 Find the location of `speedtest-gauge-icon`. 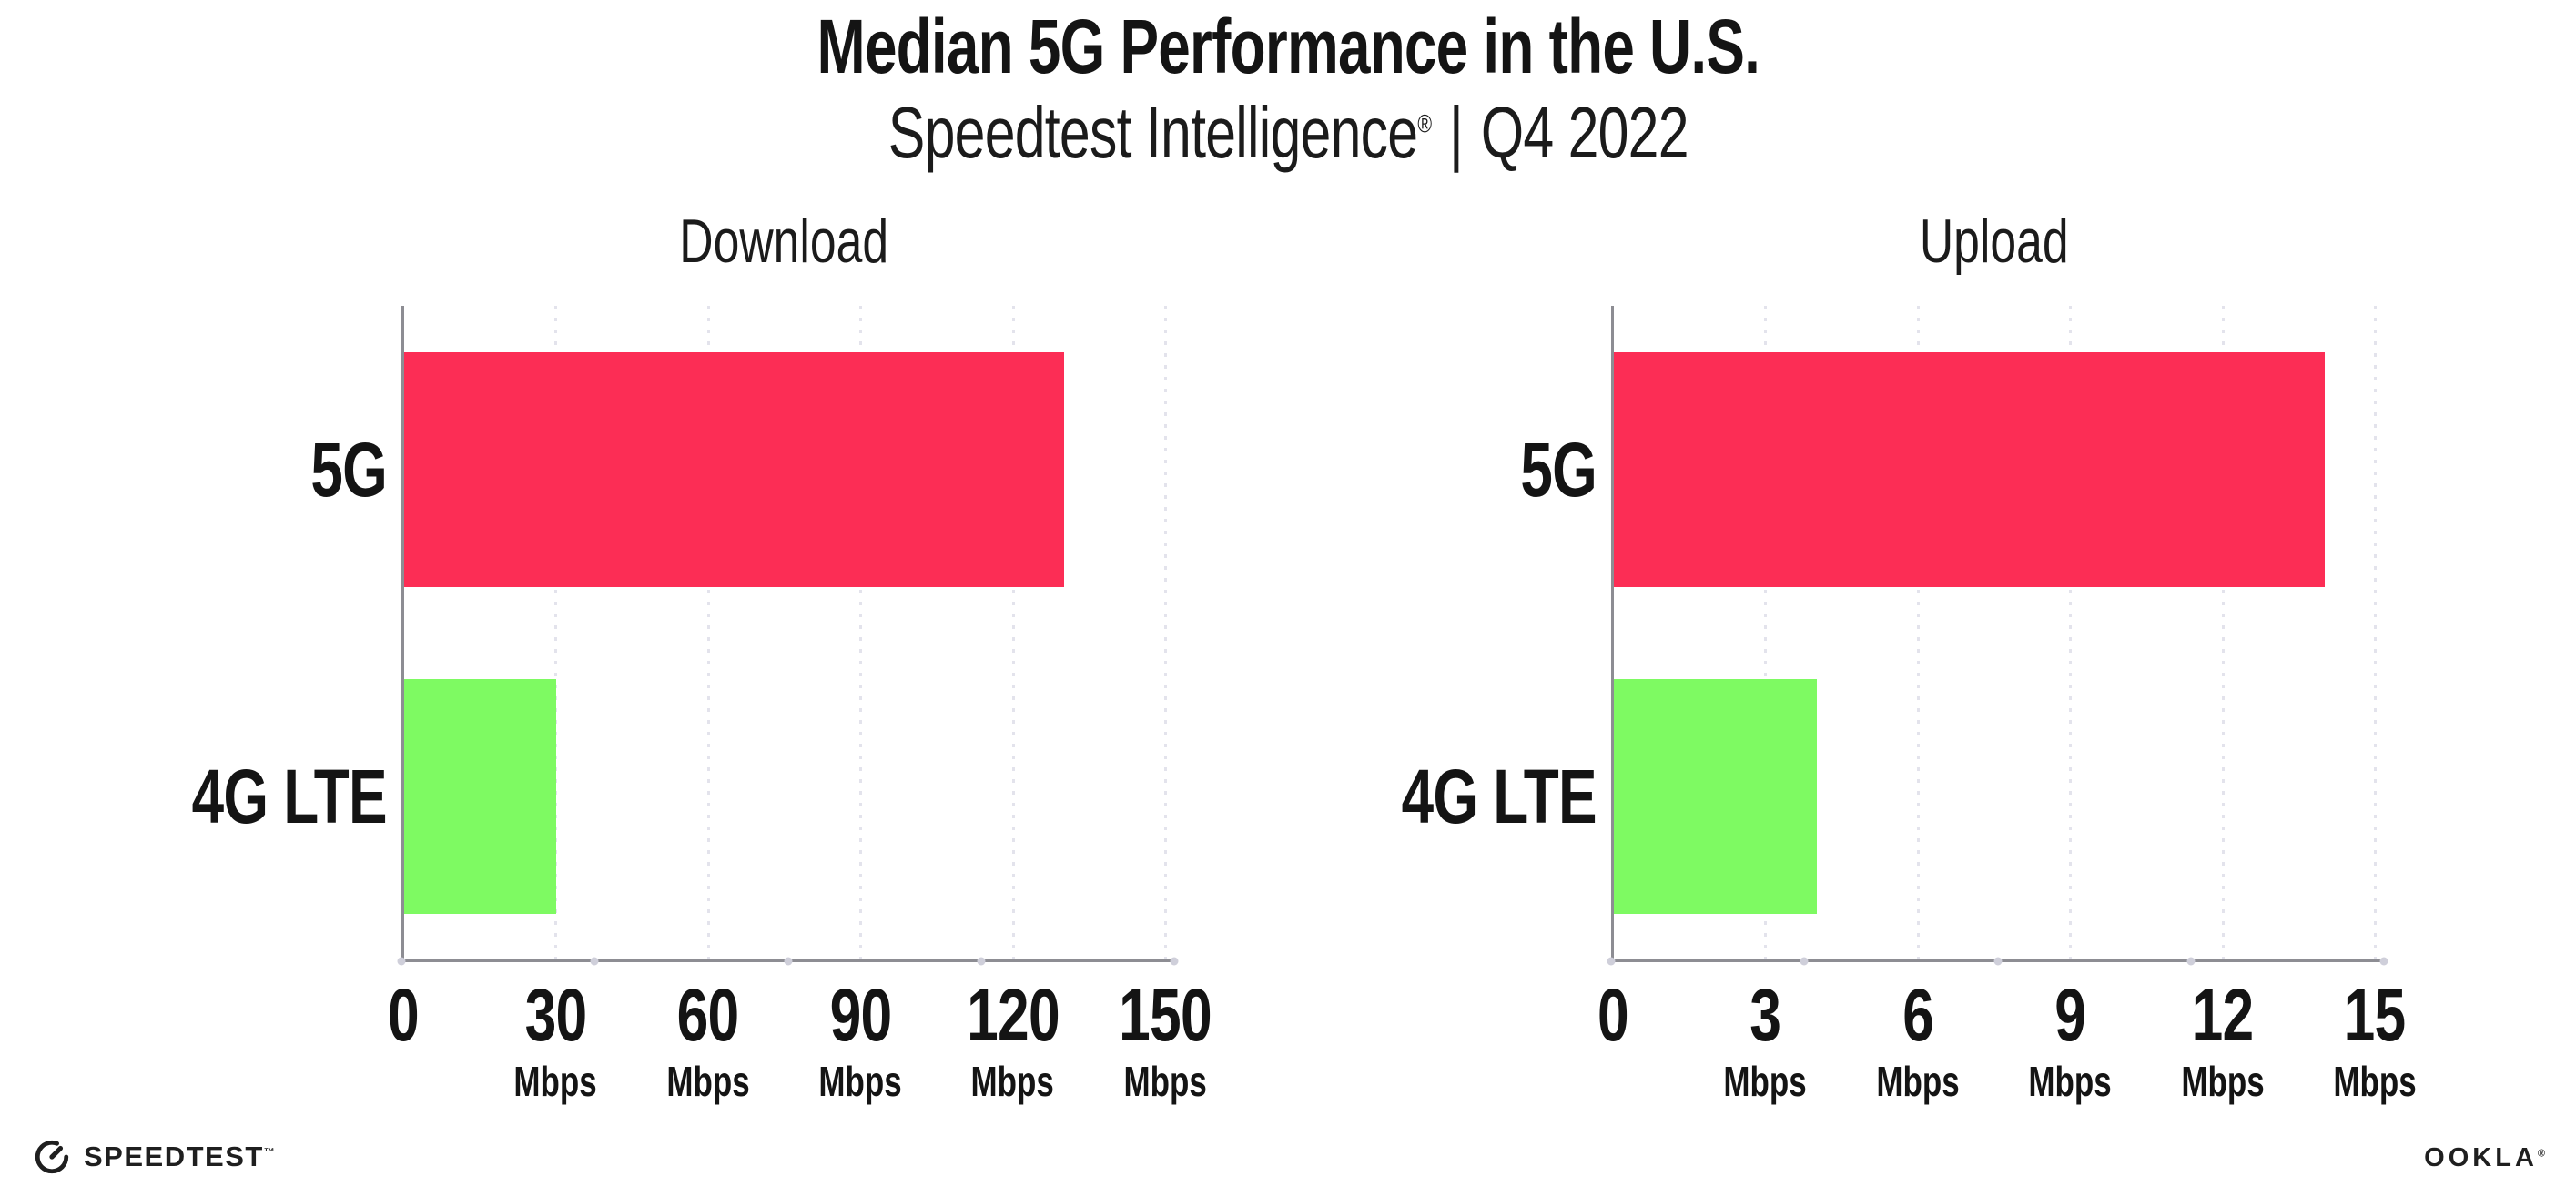

speedtest-gauge-icon is located at coordinates (52, 1157).